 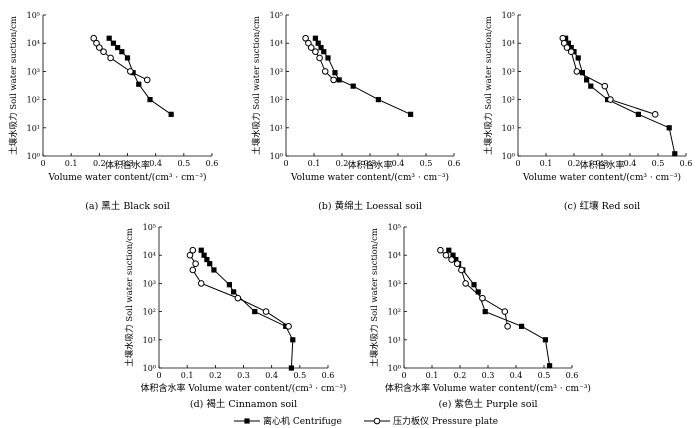 I want to click on x-axis-label-cn: 体积含水率, so click(x=127, y=165).